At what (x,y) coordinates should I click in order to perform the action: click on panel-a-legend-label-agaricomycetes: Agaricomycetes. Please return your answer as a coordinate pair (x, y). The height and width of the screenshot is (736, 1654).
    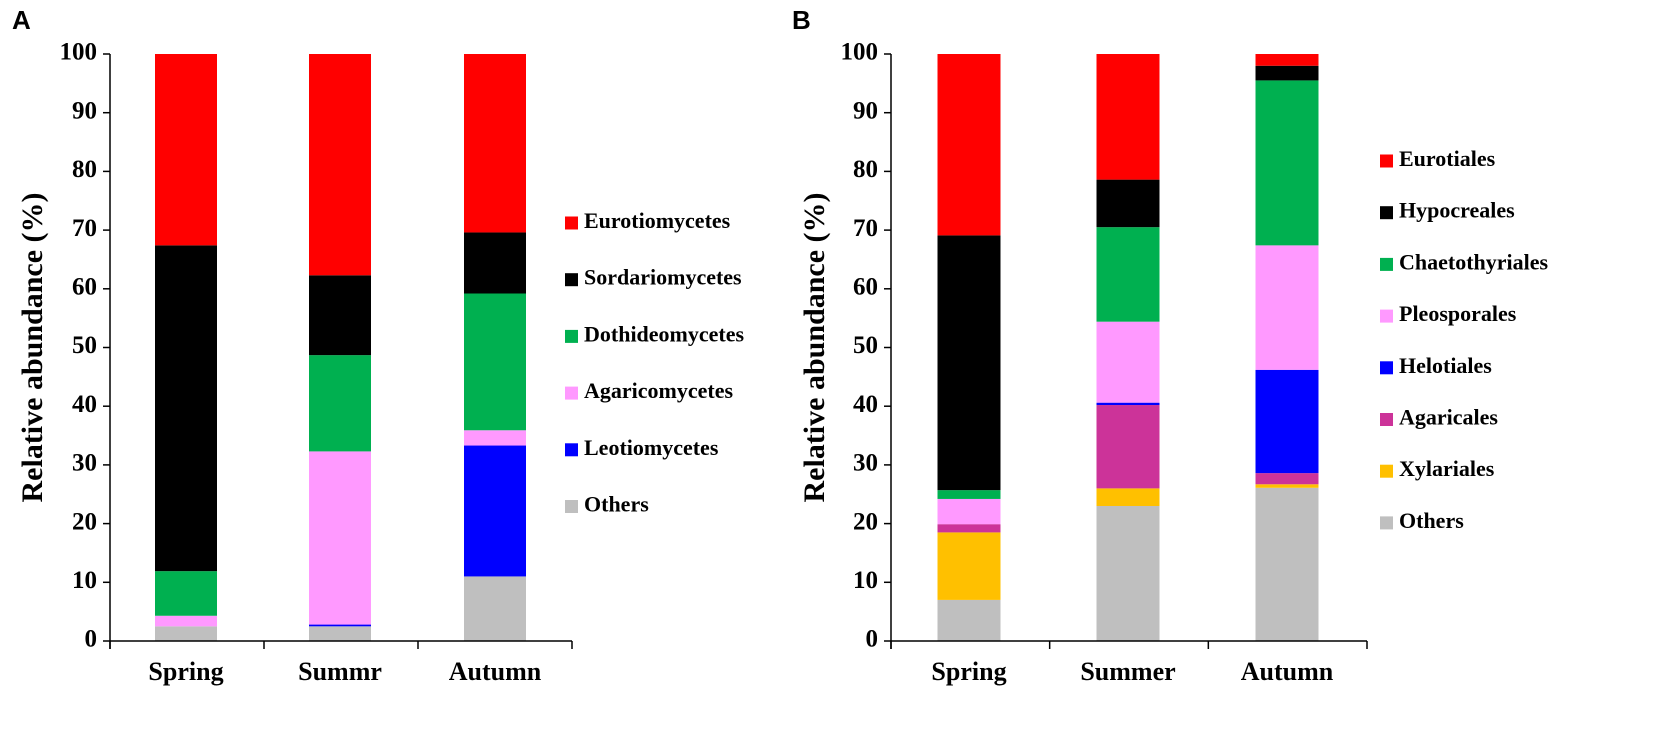
    Looking at the image, I should click on (658, 390).